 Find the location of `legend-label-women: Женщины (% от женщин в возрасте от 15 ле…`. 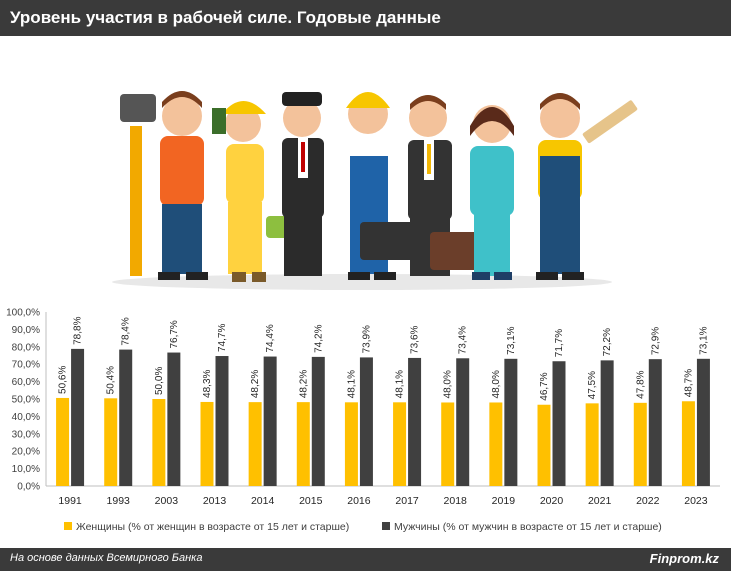

legend-label-women: Женщины (% от женщин в возрасте от 15 ле… is located at coordinates (212, 527).